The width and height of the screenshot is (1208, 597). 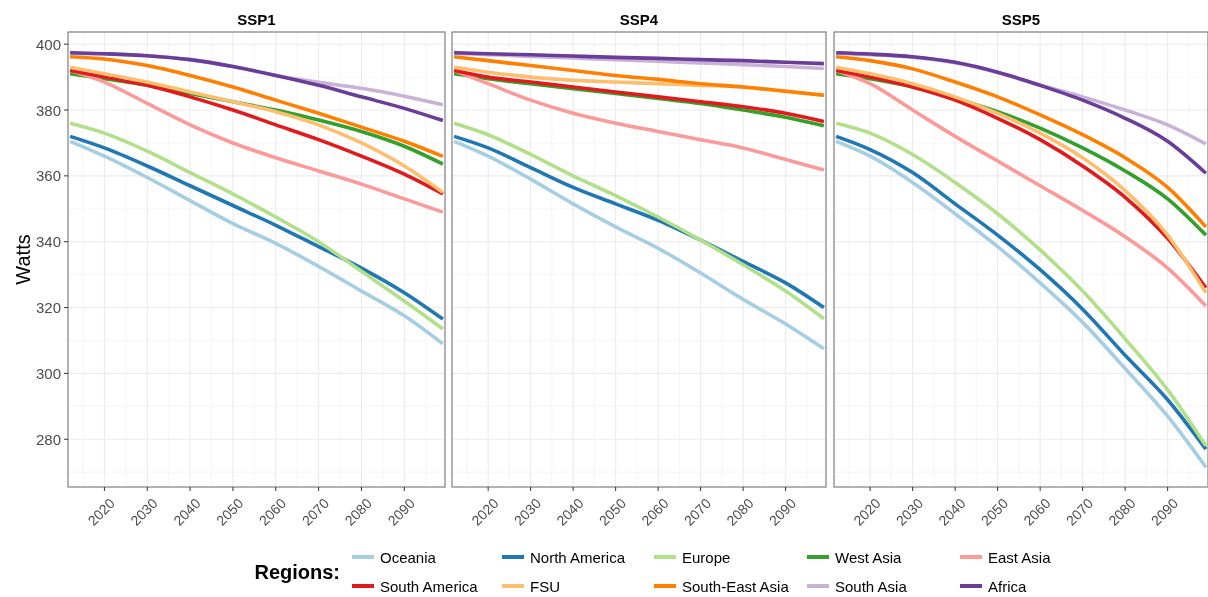 I want to click on y-tick-label: 280, so click(x=48, y=439).